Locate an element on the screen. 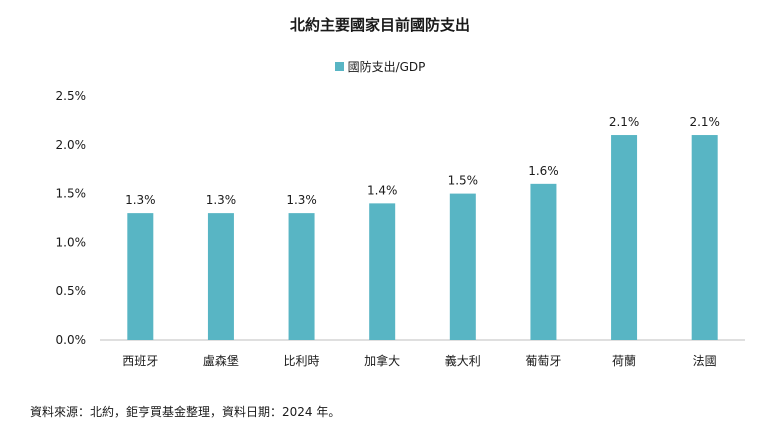 The height and width of the screenshot is (432, 760). x-tick-label: 義大利 is located at coordinates (463, 360).